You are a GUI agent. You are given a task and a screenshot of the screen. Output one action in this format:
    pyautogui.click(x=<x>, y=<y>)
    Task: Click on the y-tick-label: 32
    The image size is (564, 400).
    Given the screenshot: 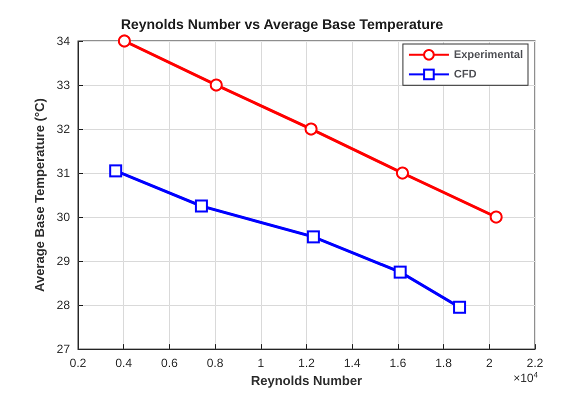 What is the action you would take?
    pyautogui.click(x=63, y=129)
    